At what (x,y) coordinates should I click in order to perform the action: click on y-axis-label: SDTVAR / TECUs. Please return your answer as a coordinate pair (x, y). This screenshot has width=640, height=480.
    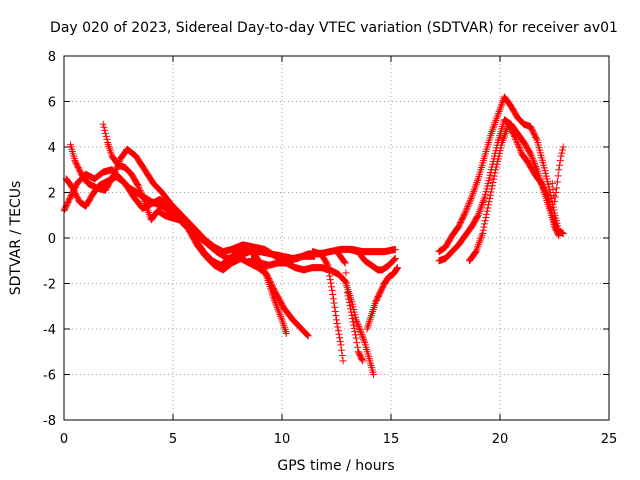
    Looking at the image, I should click on (16, 238).